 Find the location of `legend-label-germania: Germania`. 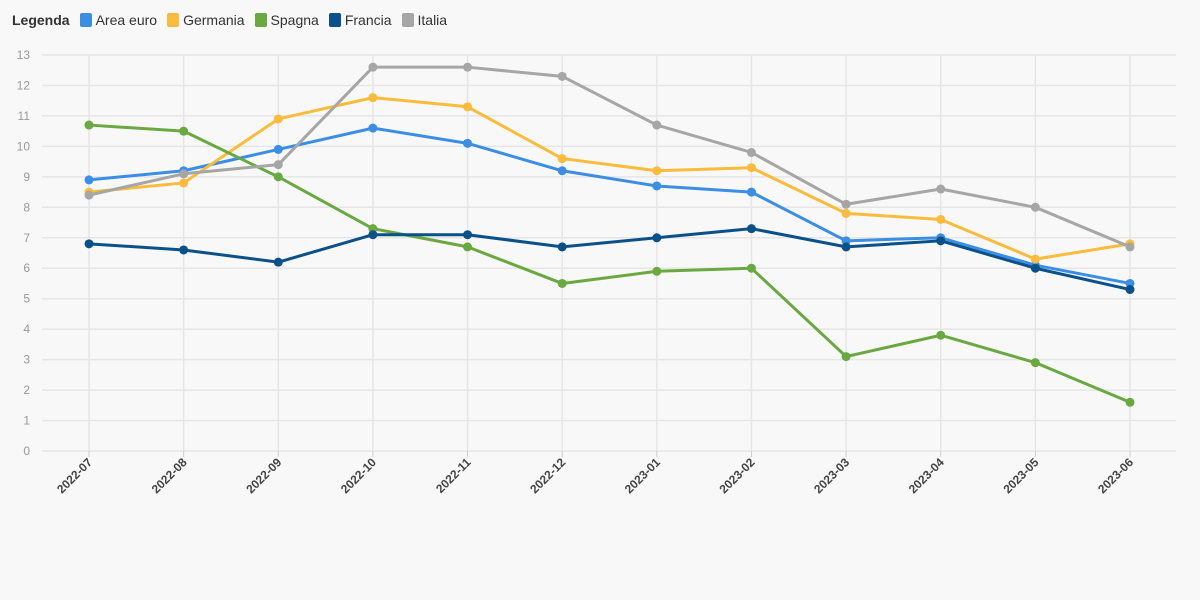

legend-label-germania: Germania is located at coordinates (214, 20).